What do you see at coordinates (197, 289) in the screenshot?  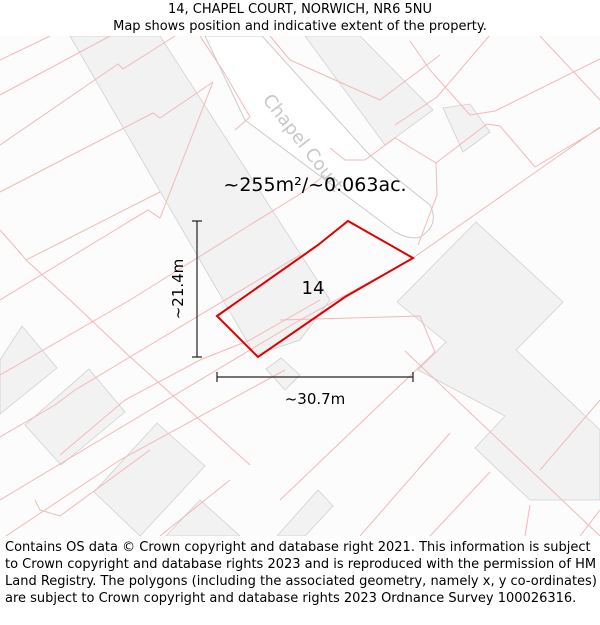 I see `height-measure-line` at bounding box center [197, 289].